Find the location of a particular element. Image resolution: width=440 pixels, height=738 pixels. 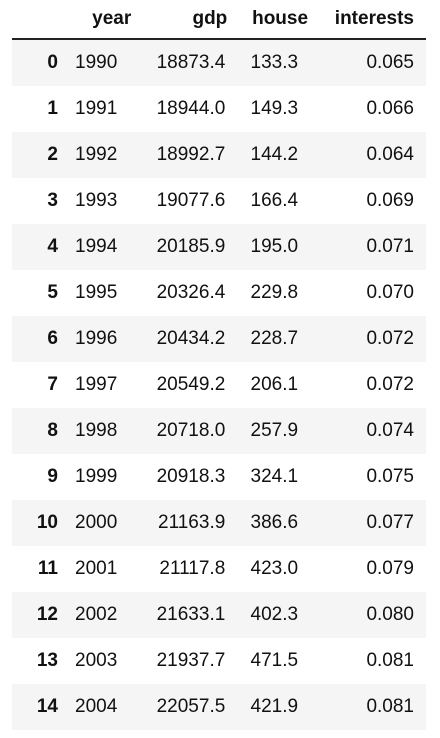

cell-year: 1996 is located at coordinates (96, 338).